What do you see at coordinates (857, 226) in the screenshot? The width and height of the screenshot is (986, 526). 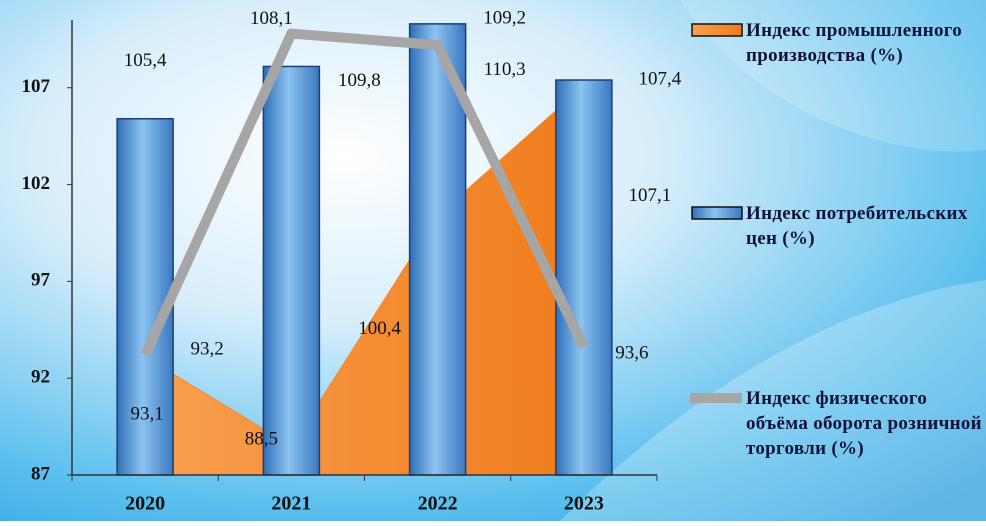 I see `legend-label: Индекс потребительских цен (%)` at bounding box center [857, 226].